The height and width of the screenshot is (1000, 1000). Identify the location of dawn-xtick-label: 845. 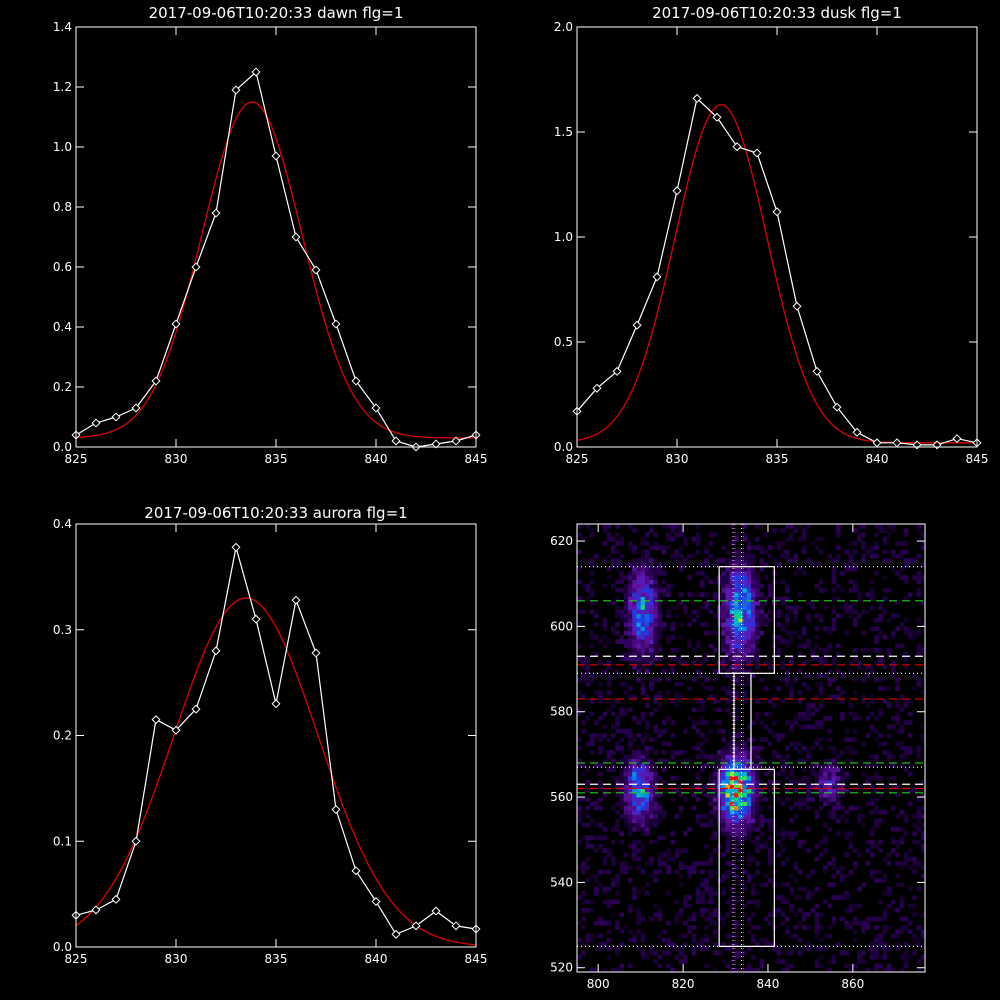
(476, 459).